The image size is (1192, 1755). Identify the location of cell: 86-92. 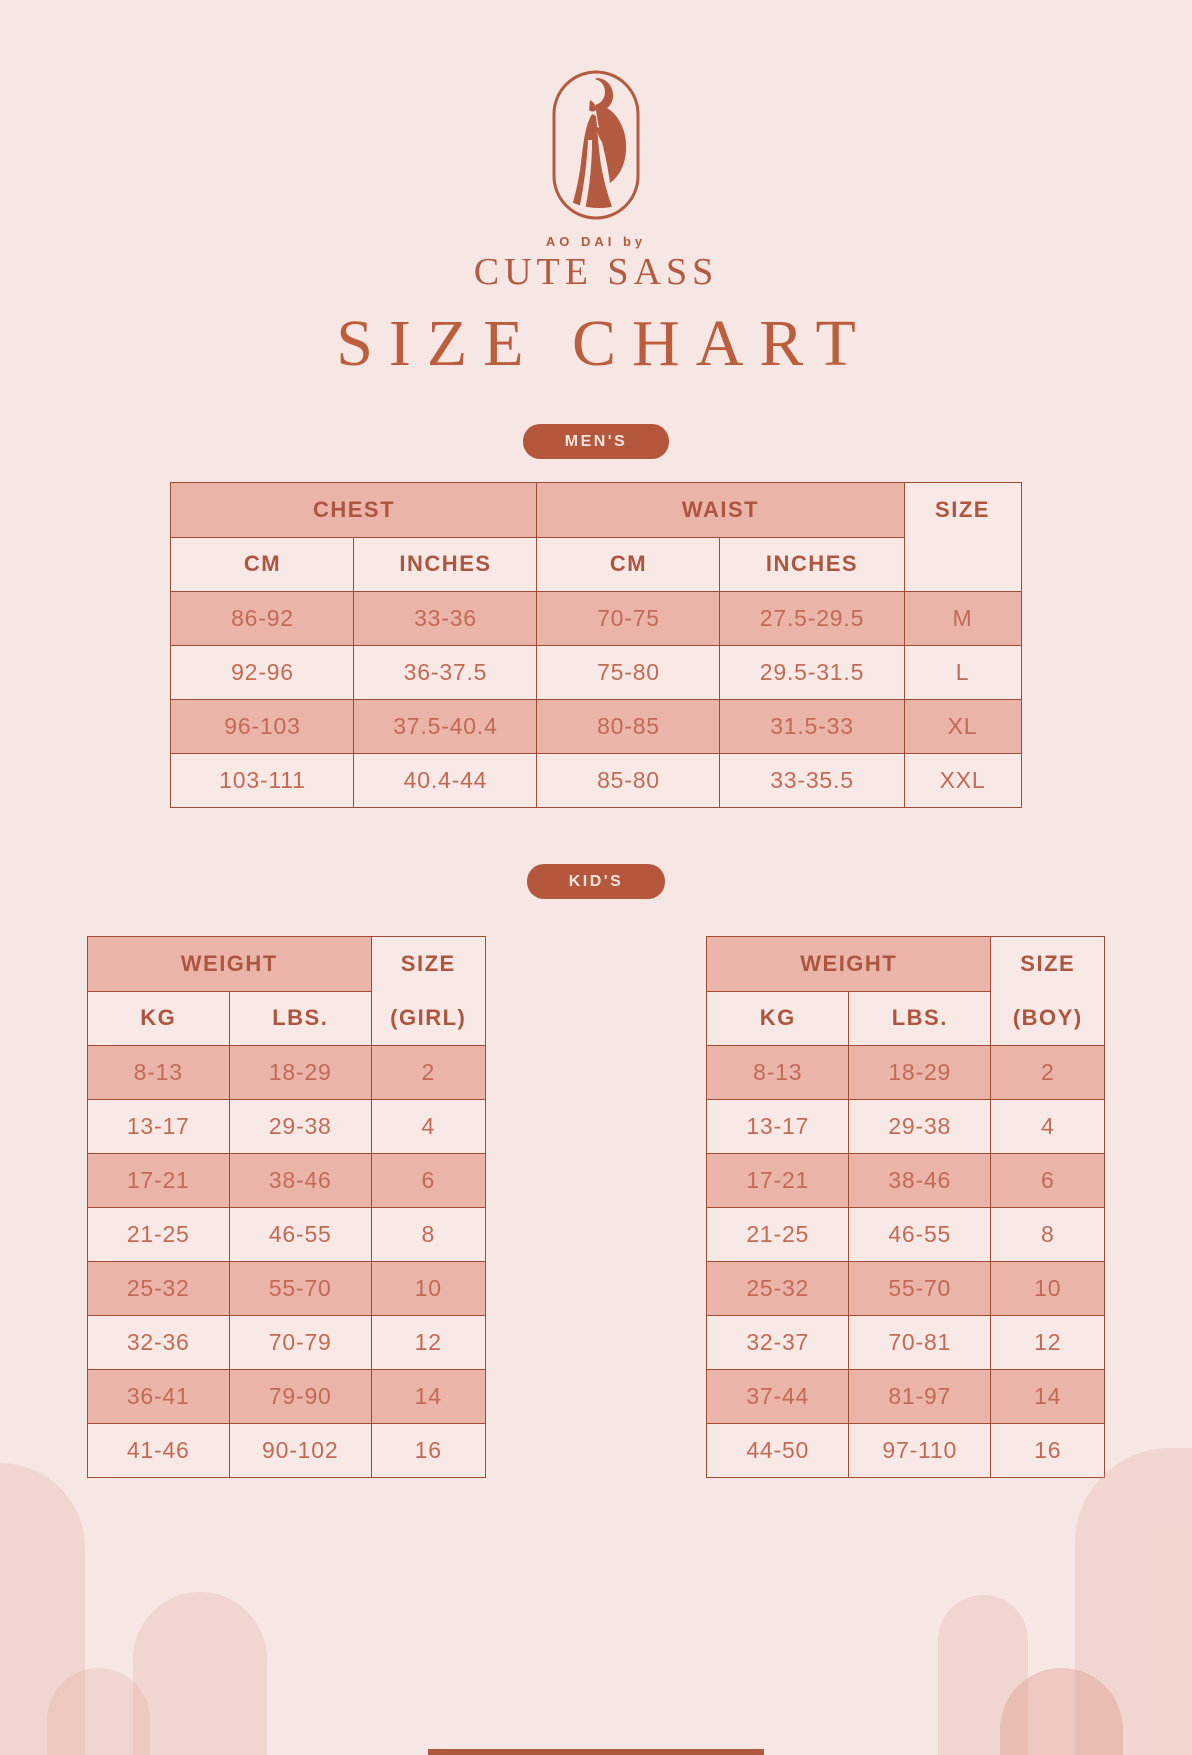
(262, 618).